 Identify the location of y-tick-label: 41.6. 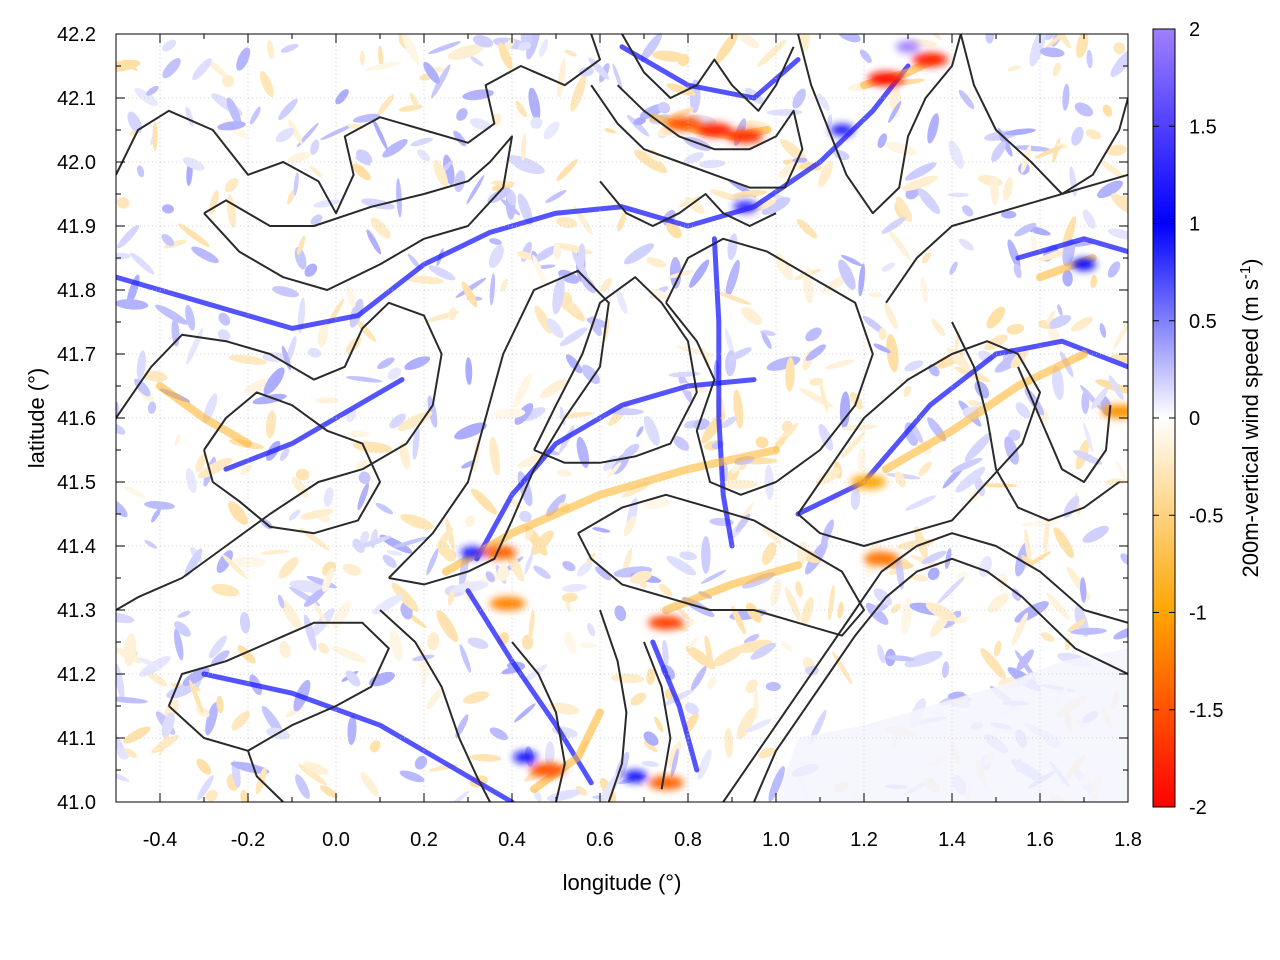
(76, 419).